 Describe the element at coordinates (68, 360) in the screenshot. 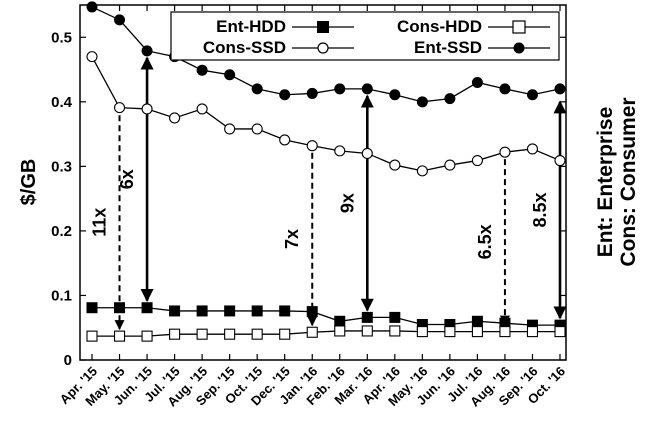

I see `y-tick-label: 0` at that location.